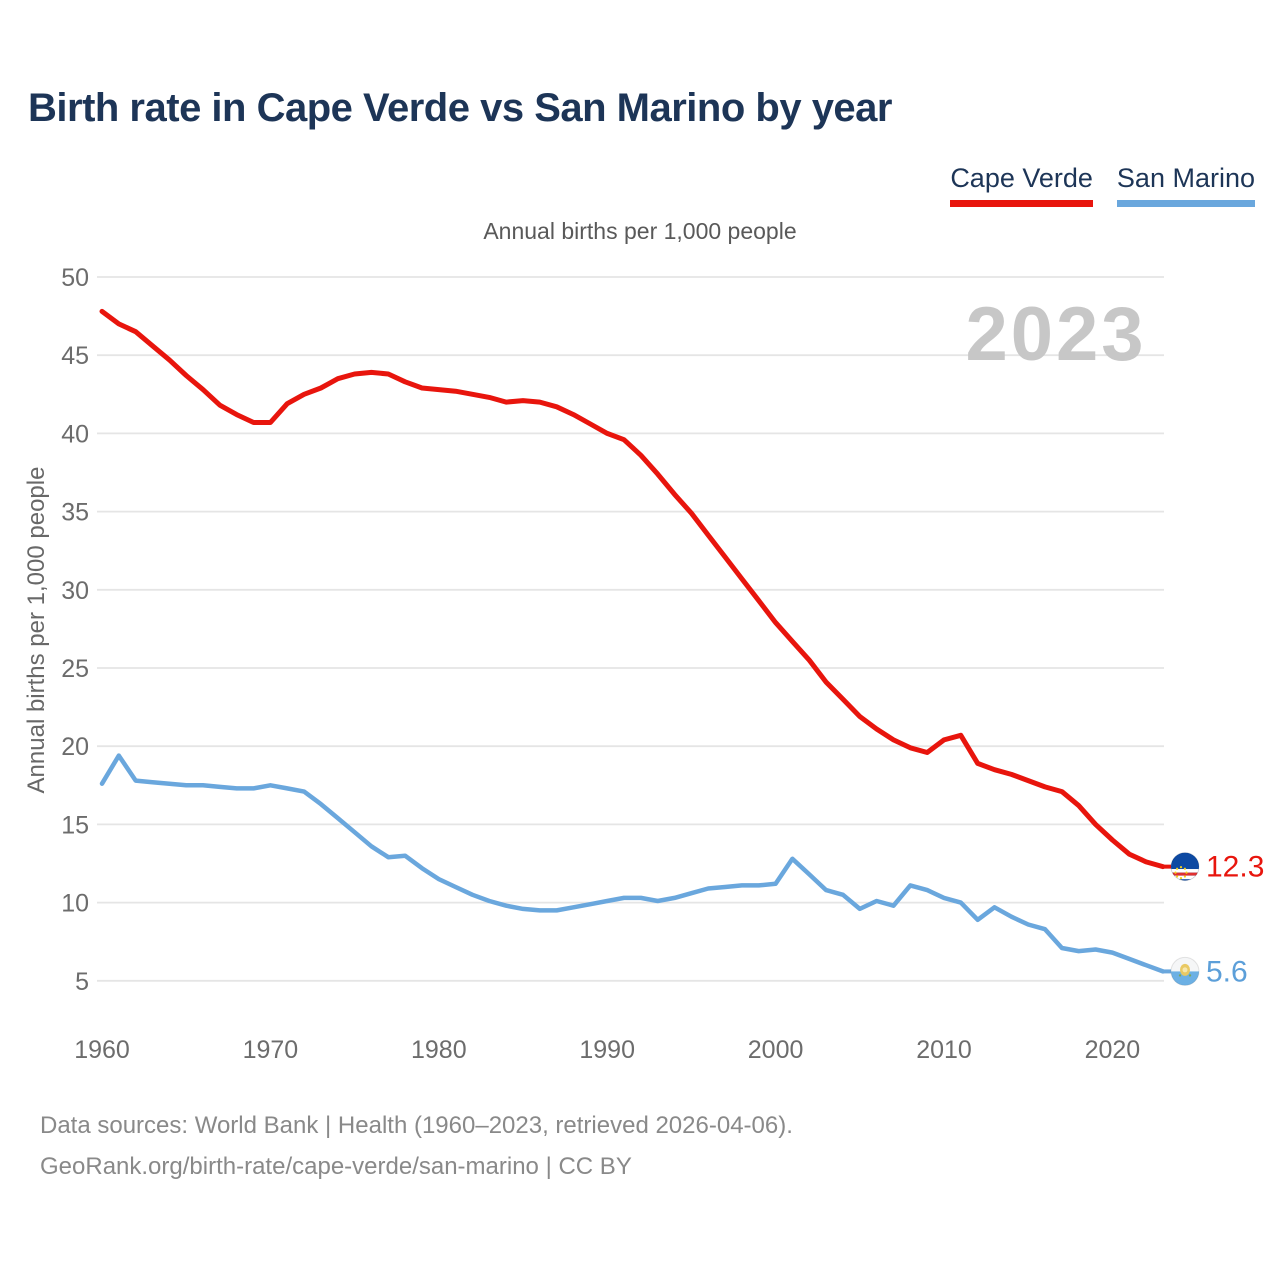 Image resolution: width=1280 pixels, height=1280 pixels. Describe the element at coordinates (1185, 866) in the screenshot. I see `cape-verde-flag-icon` at that location.